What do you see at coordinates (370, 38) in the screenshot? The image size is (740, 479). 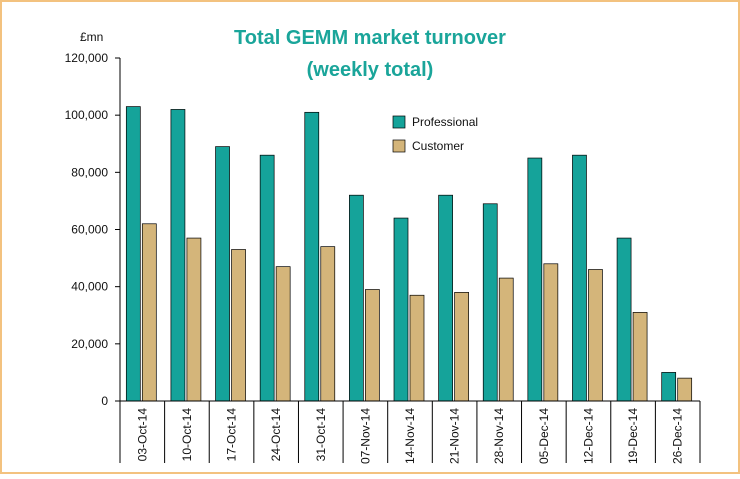 I see `chart-title: Total GEMM market turnover` at bounding box center [370, 38].